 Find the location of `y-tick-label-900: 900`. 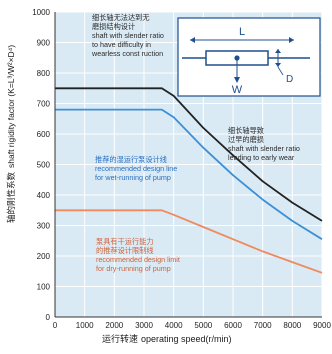

y-tick-label-900: 900 is located at coordinates (44, 43).